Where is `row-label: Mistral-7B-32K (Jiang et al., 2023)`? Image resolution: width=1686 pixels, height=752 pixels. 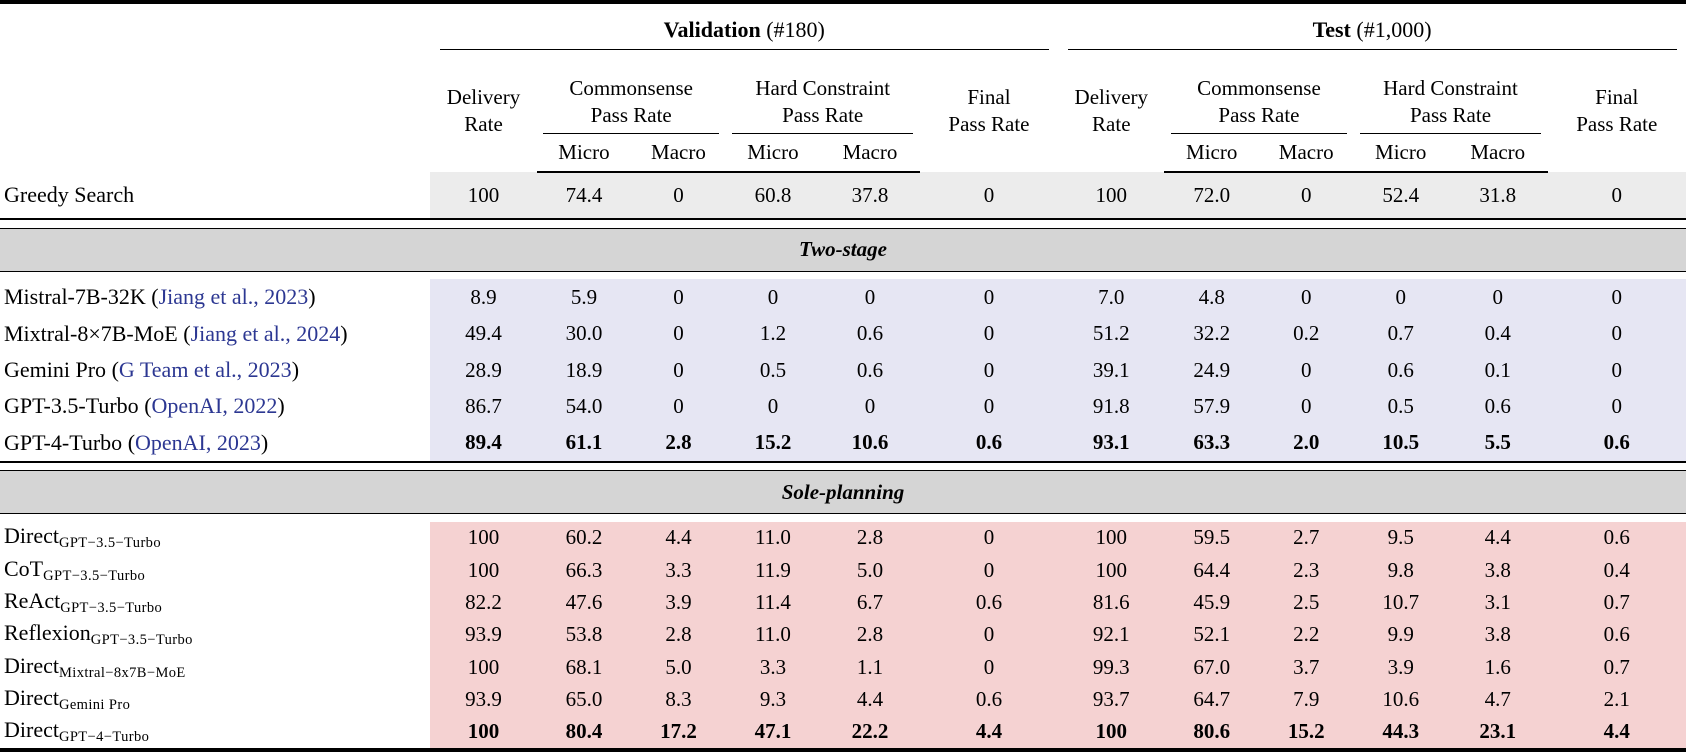
row-label: Mistral-7B-32K (Jiang et al., 2023) is located at coordinates (160, 297).